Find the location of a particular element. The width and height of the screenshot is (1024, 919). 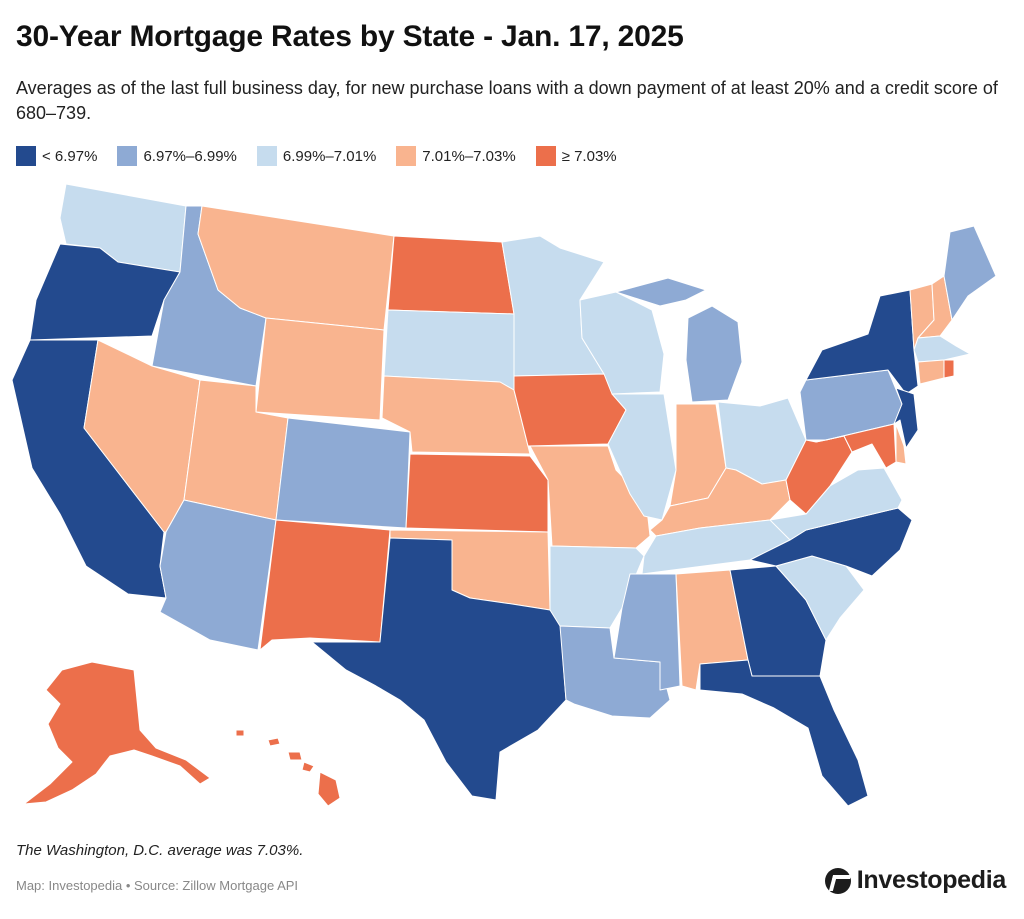

brand-name: Investopedia is located at coordinates (931, 880).